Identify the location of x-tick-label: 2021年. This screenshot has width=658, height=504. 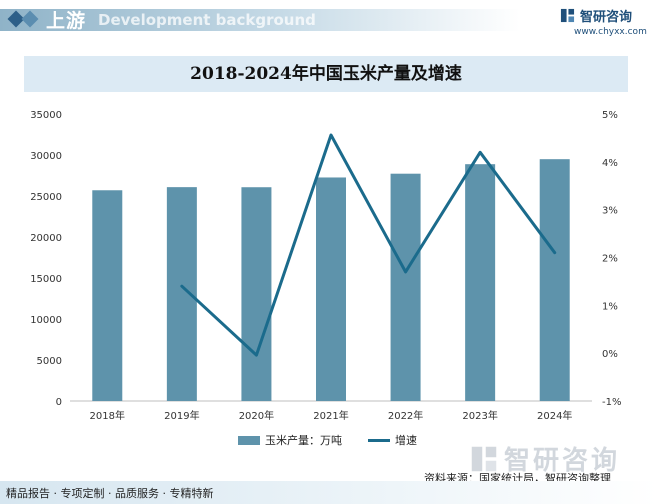
(330, 415).